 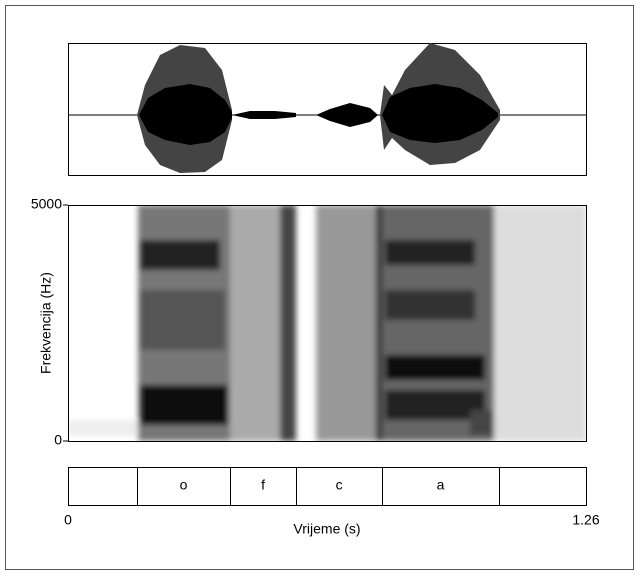 I want to click on tier-label: c, so click(x=339, y=485).